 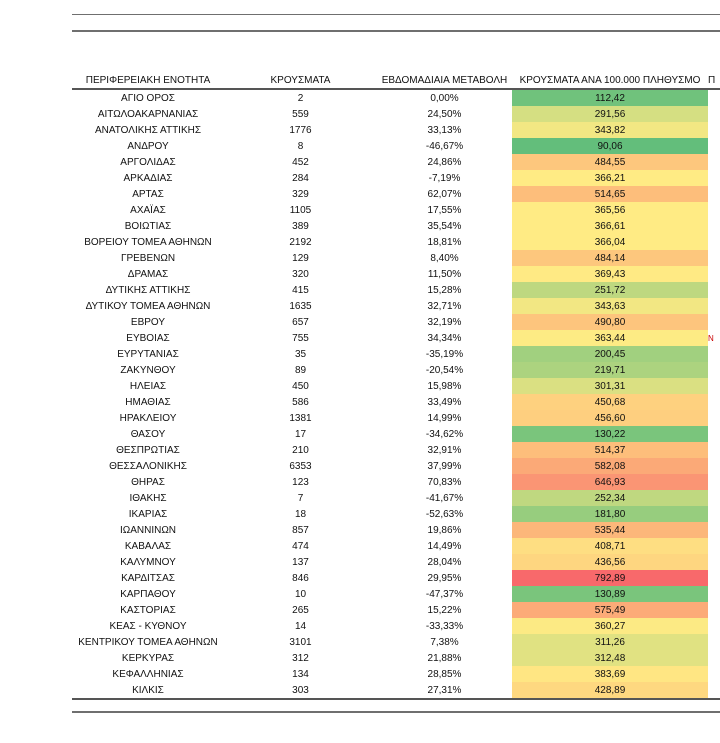 I want to click on cell-cases-per-100k: 360,27, so click(x=610, y=626).